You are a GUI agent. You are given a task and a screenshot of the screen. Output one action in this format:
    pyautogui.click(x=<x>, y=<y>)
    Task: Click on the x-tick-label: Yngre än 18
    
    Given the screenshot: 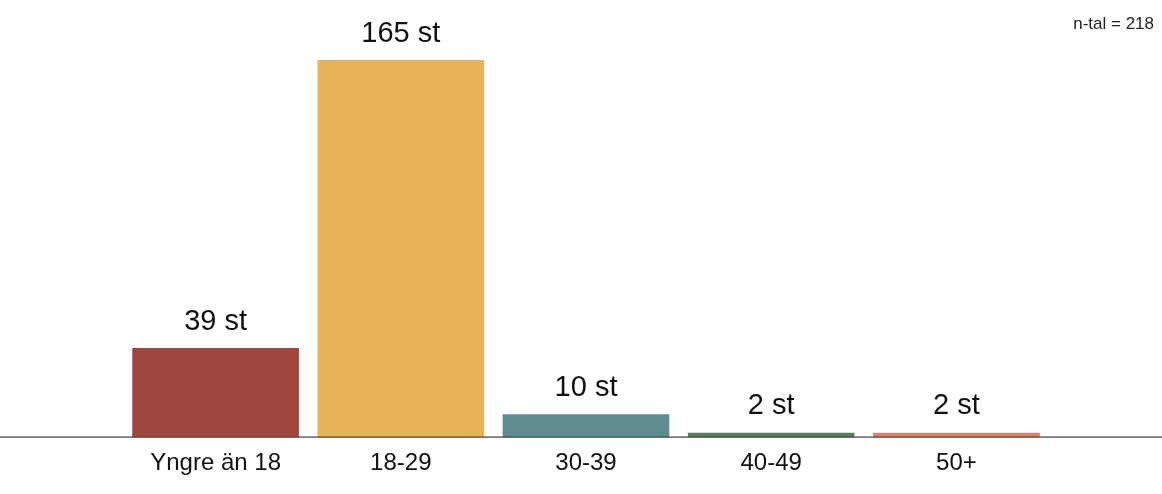 What is the action you would take?
    pyautogui.click(x=215, y=462)
    